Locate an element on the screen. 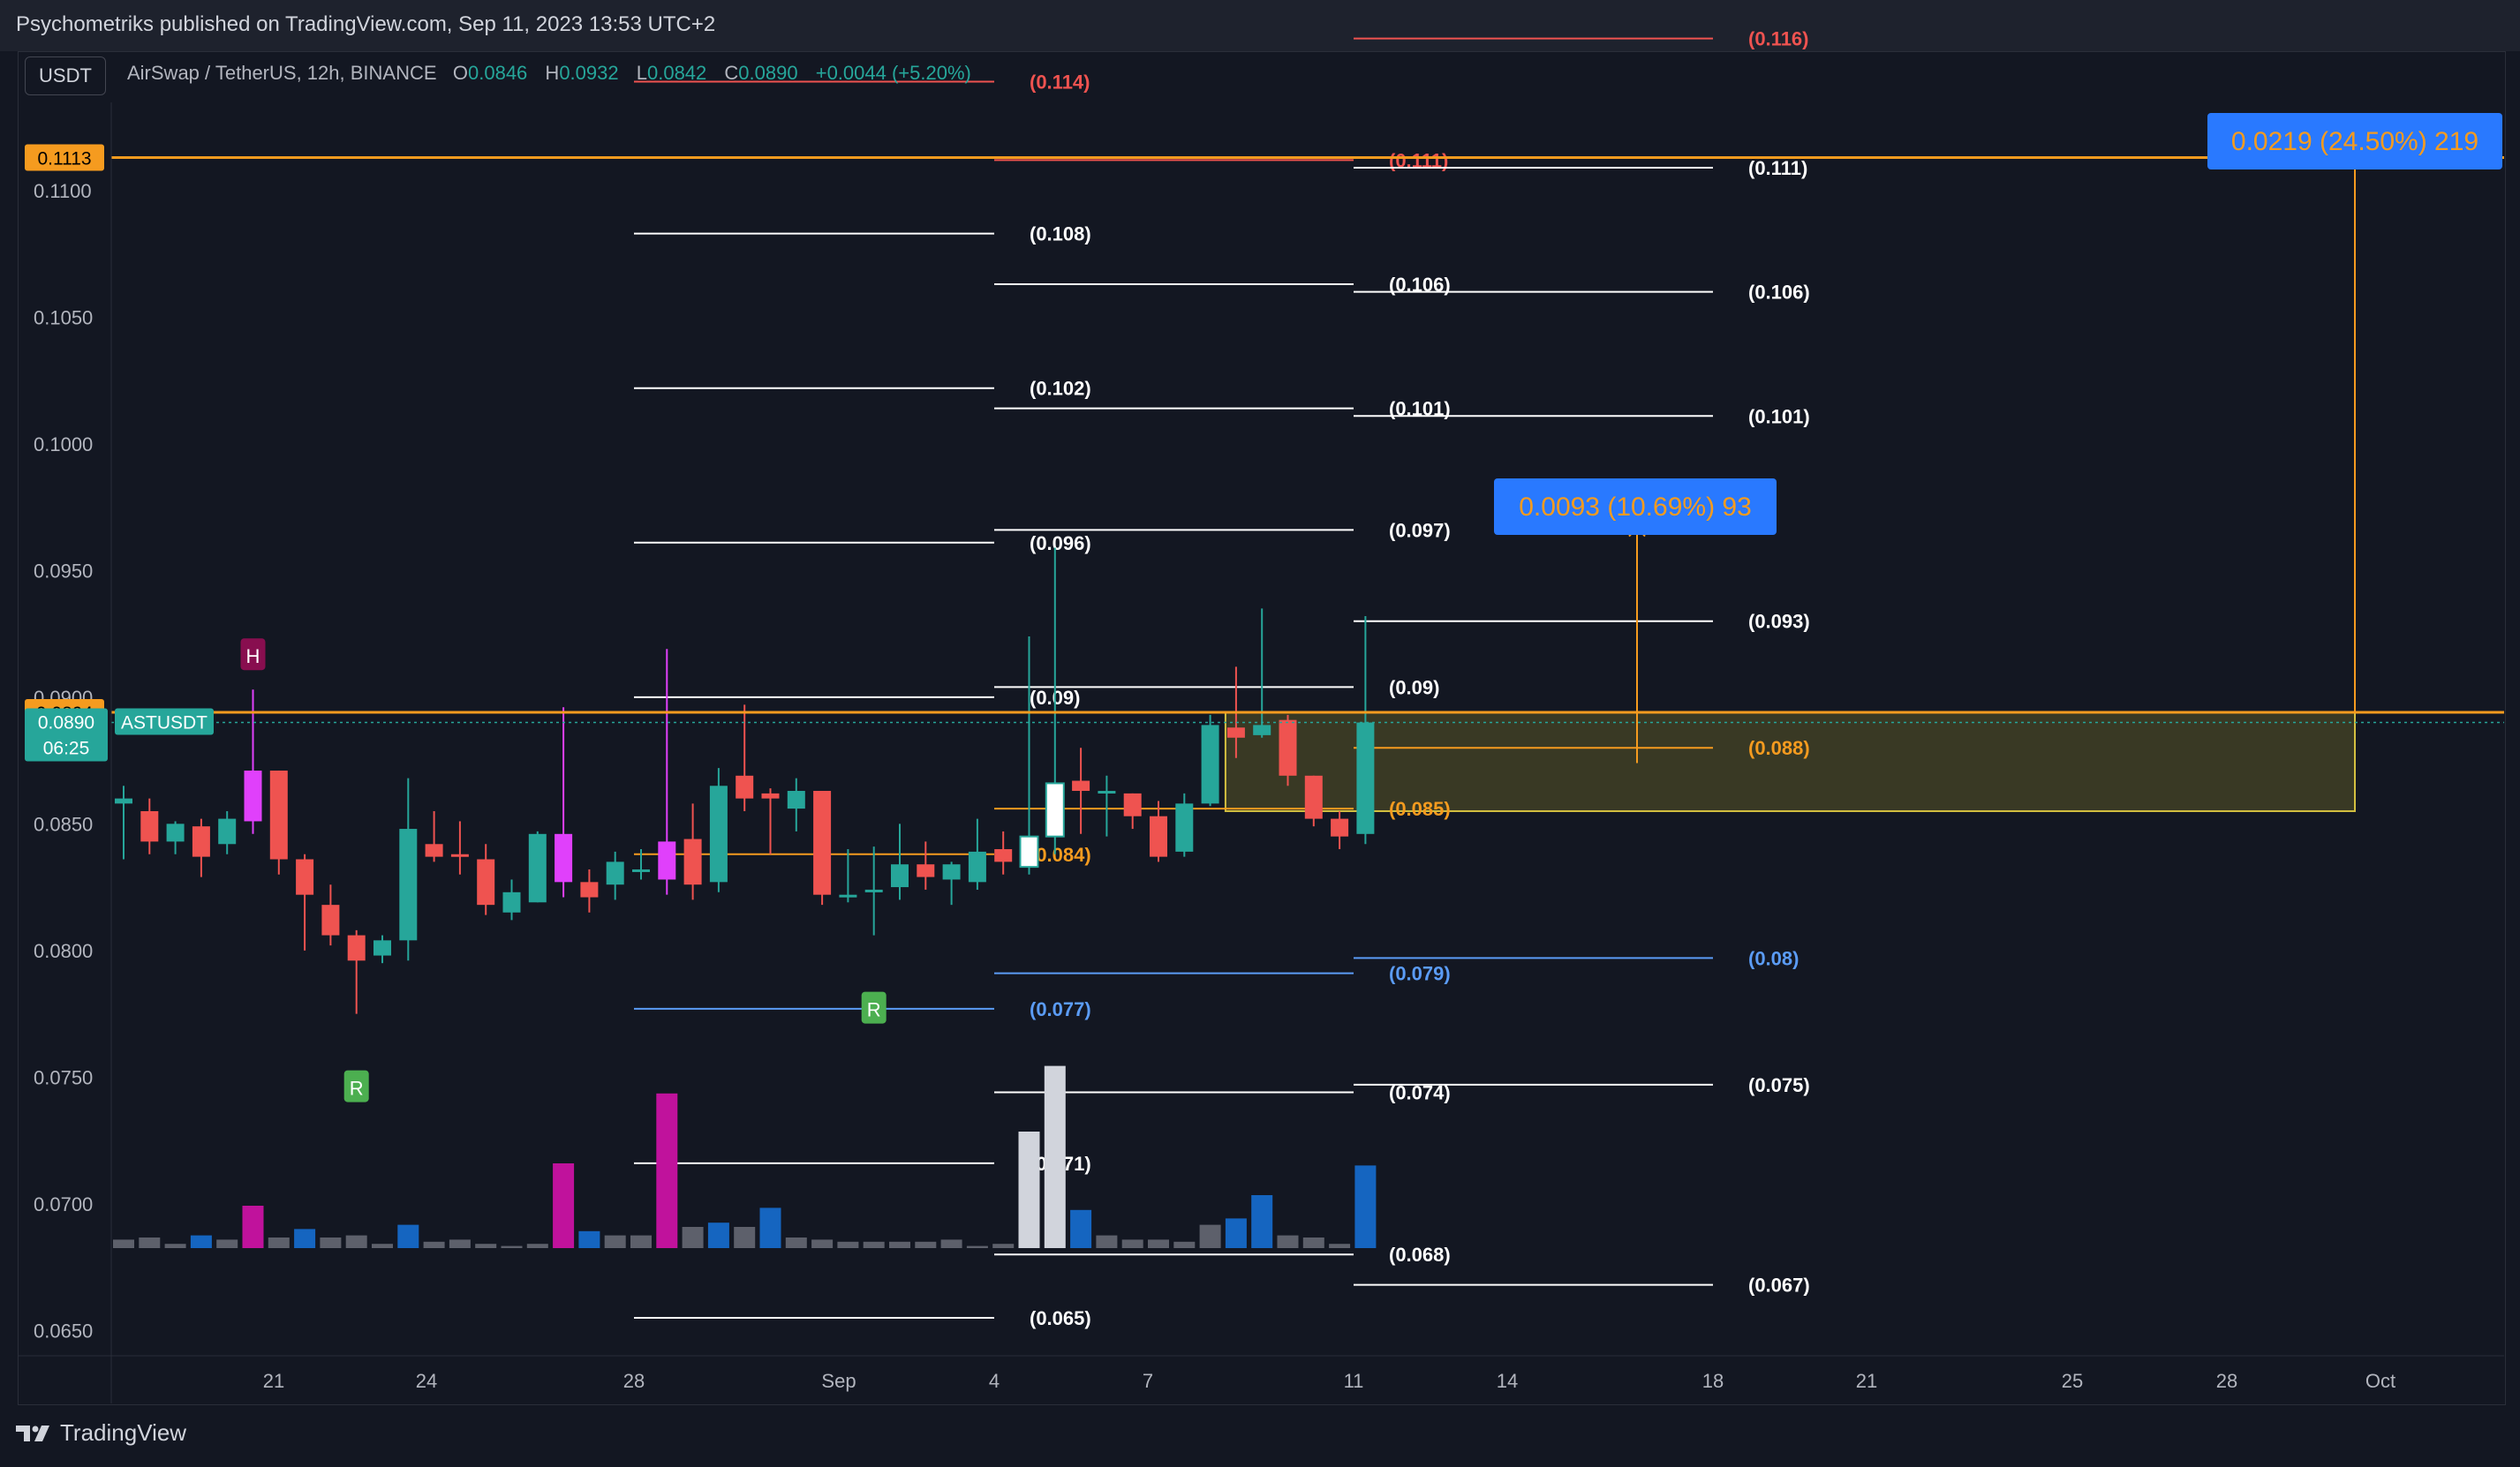  fib-level-label: (0.106) is located at coordinates (1779, 293).